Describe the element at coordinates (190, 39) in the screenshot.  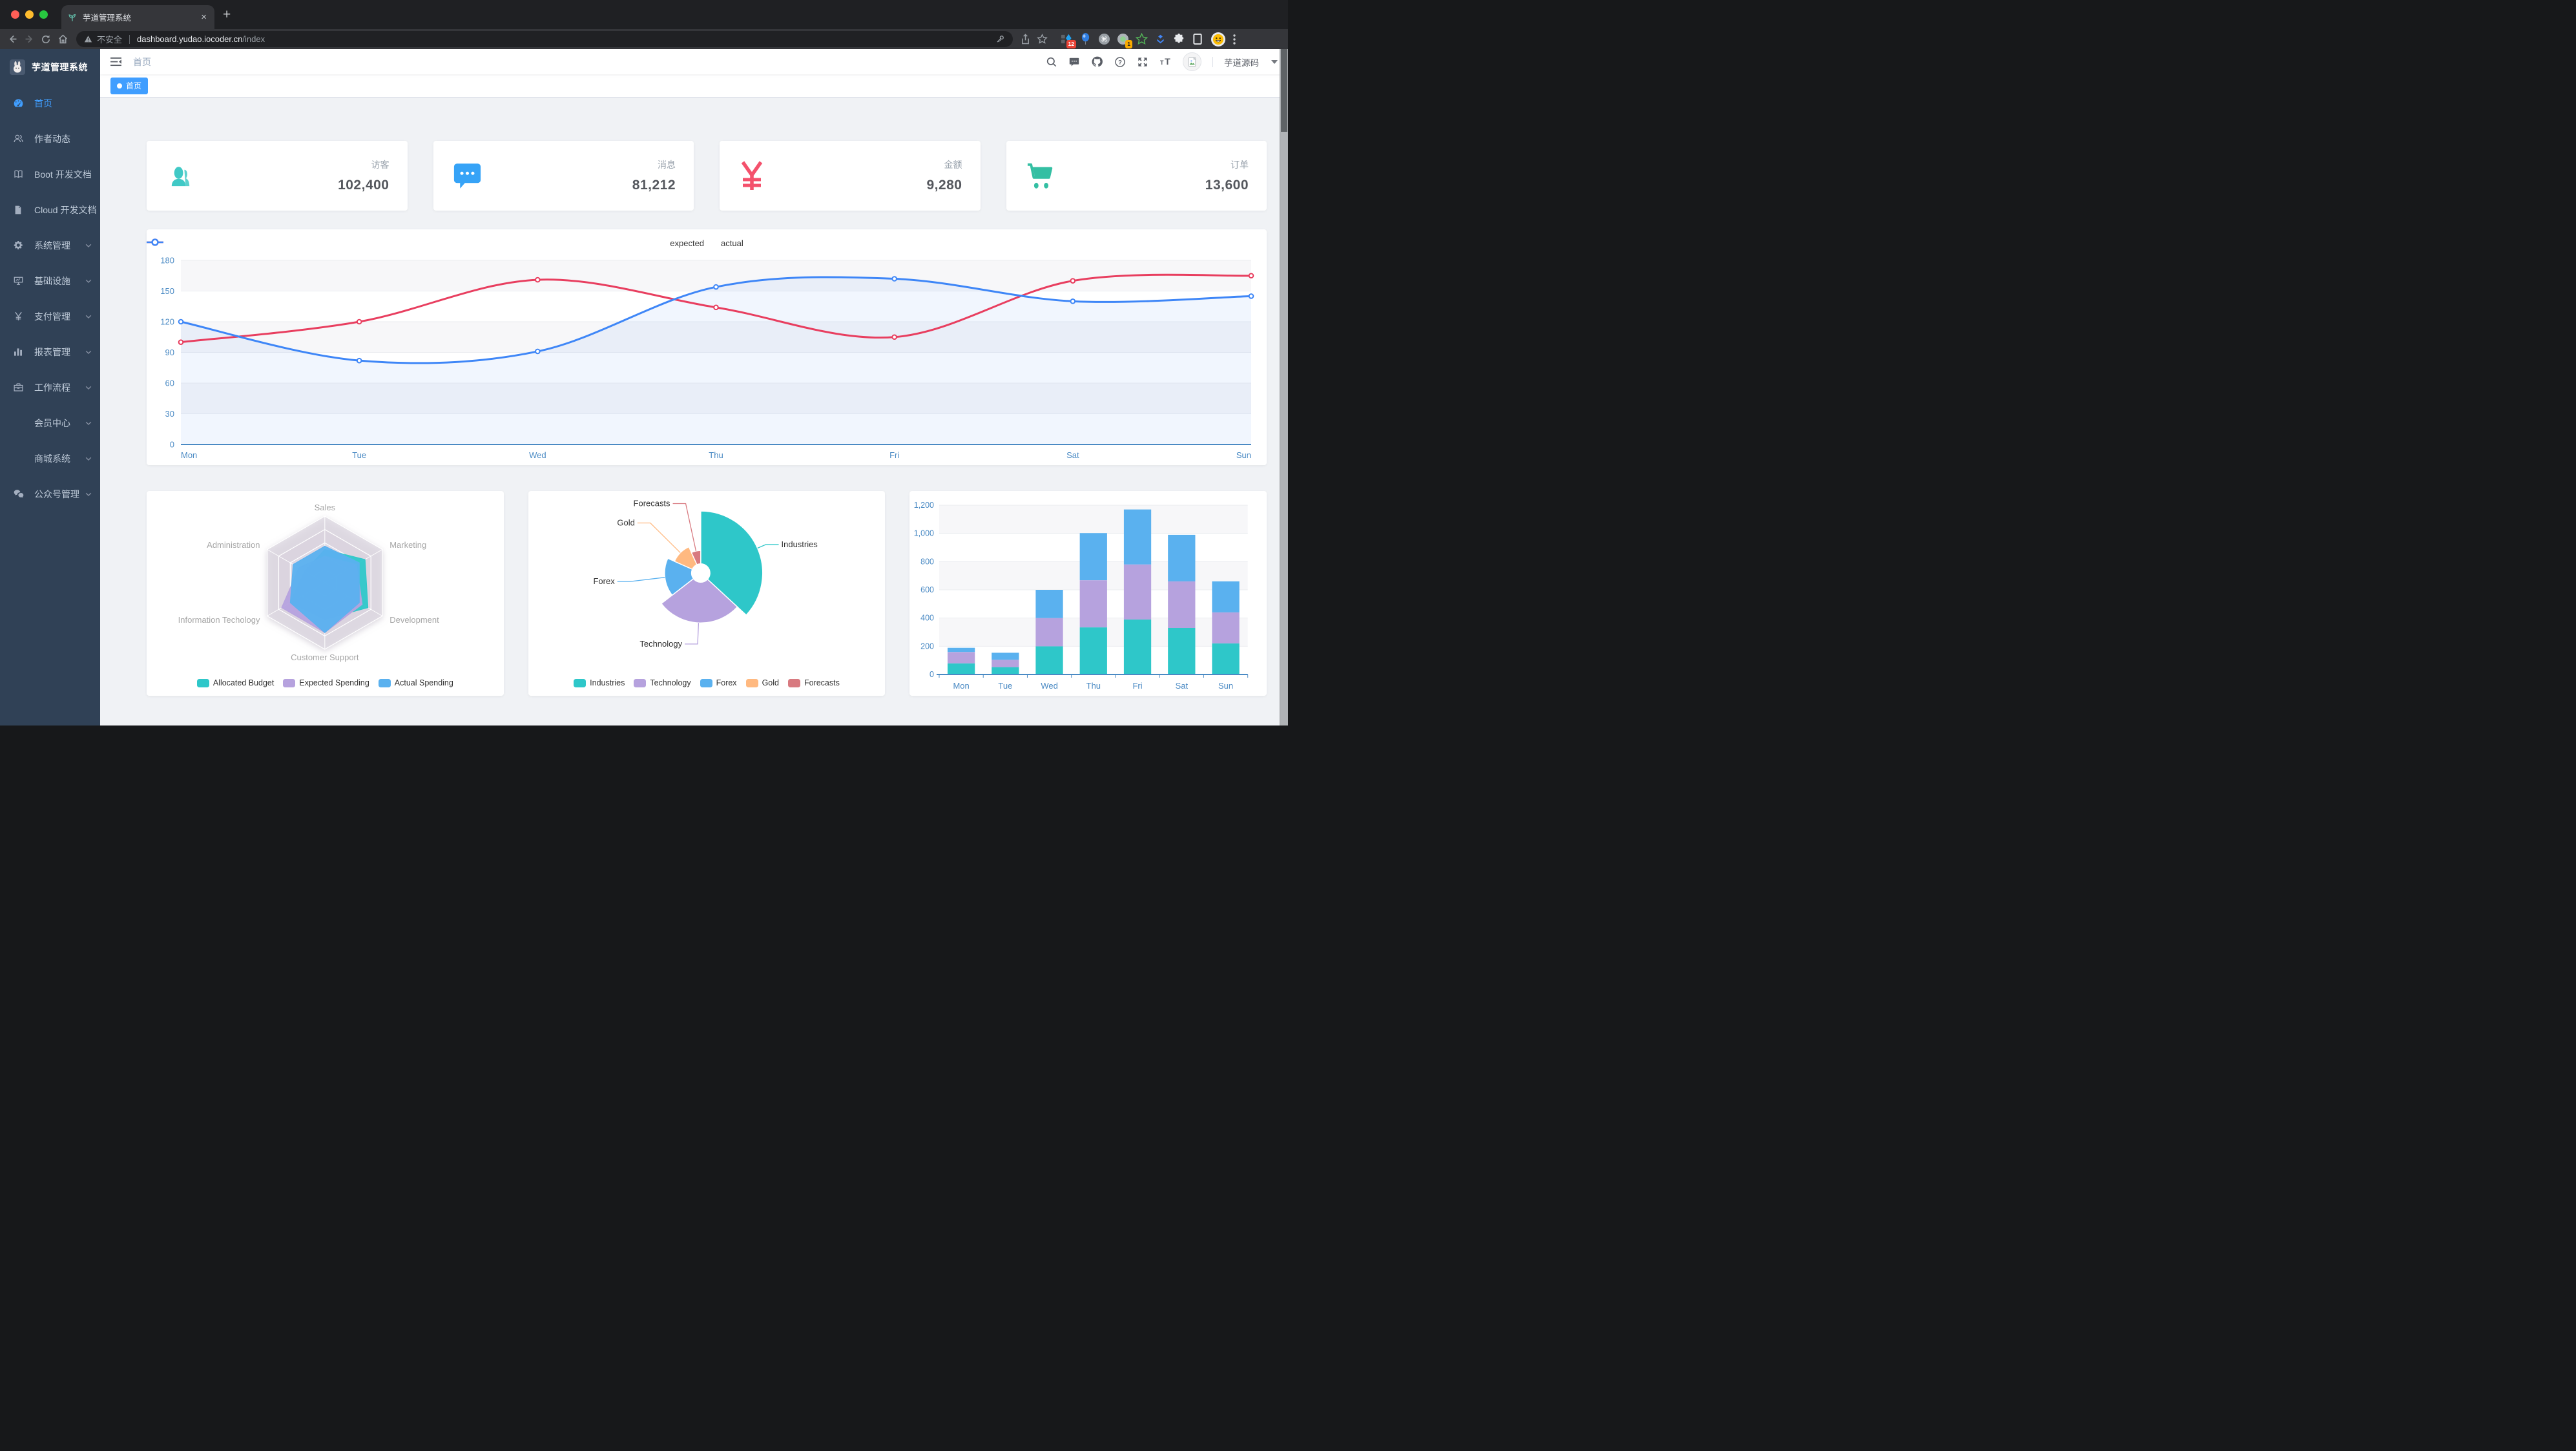
I see `url-host: dashboard.yudao.iocoder.cn` at that location.